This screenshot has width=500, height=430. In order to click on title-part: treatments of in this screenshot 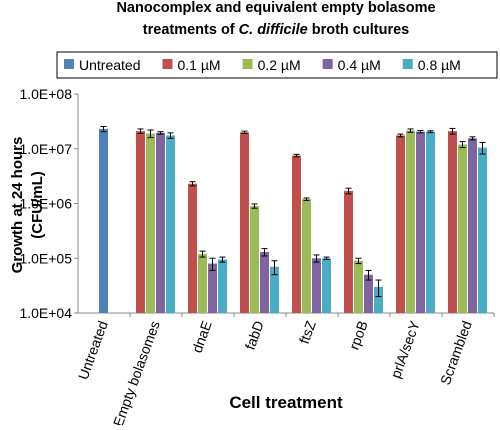, I will do `click(189, 30)`.